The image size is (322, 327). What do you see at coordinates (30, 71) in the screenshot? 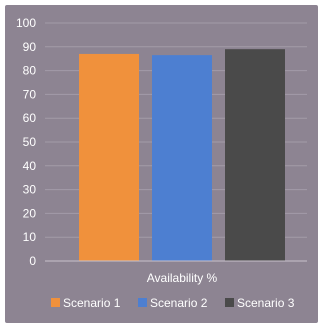
I see `y-tick-label: 80` at bounding box center [30, 71].